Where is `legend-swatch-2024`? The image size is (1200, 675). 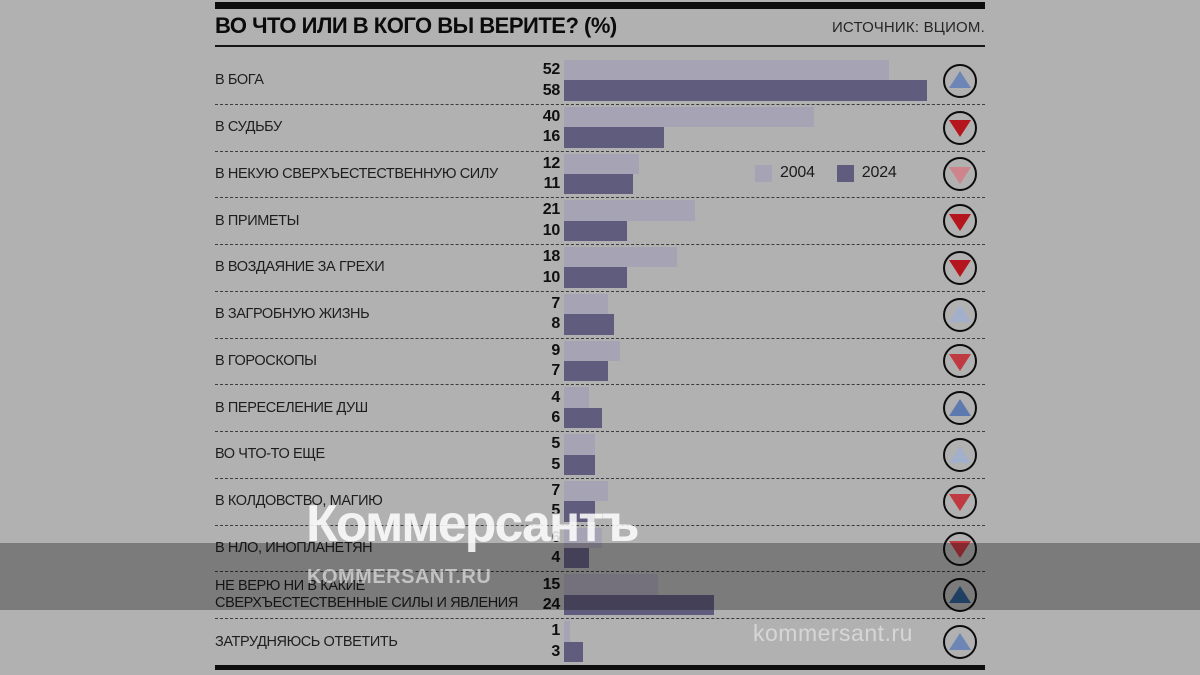
legend-swatch-2024 is located at coordinates (845, 173).